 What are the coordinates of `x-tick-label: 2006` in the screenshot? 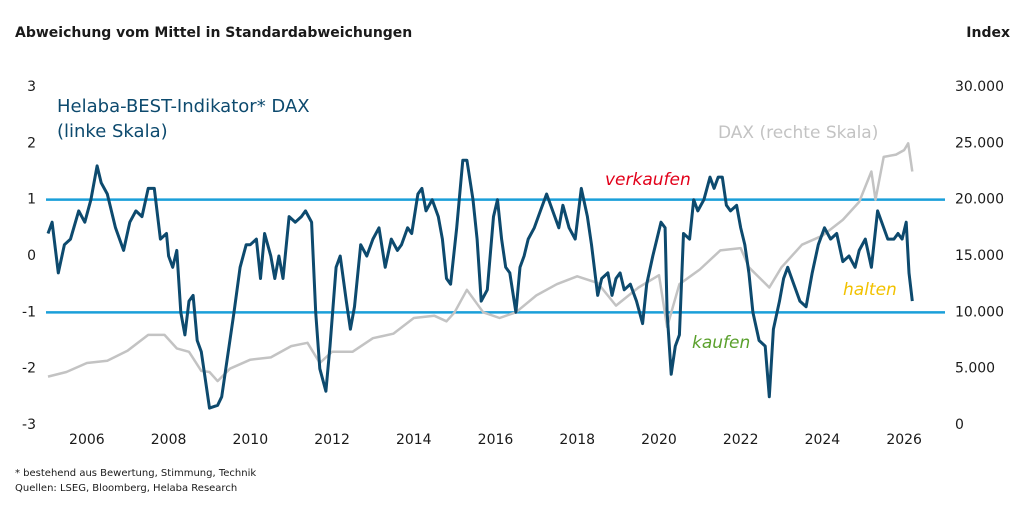 It's located at (87, 440).